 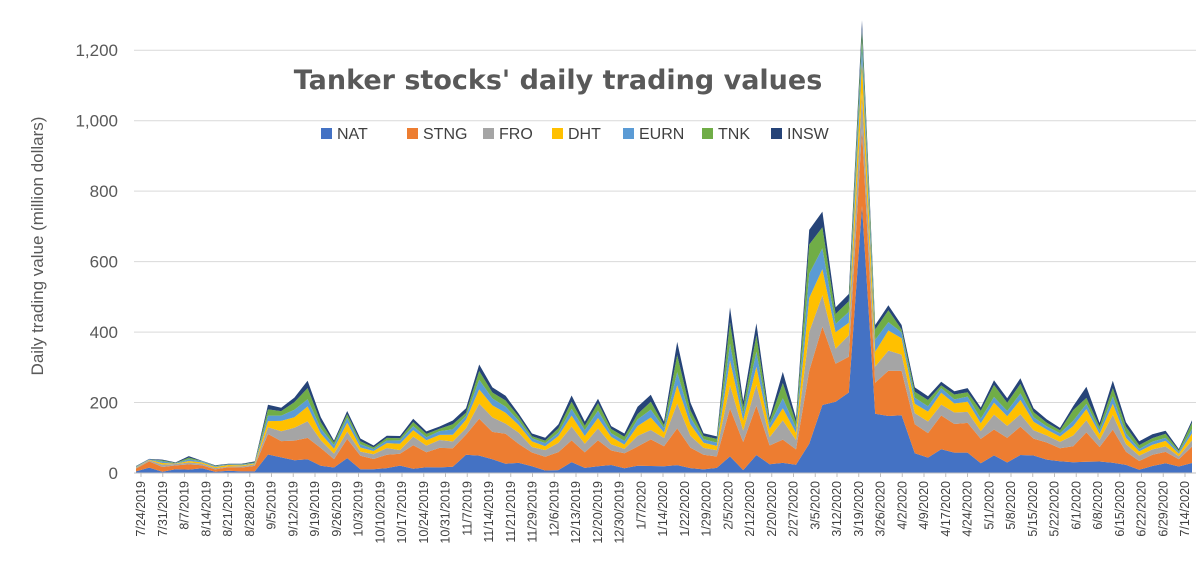 I want to click on x-tick-label: 3/26/2020, so click(x=881, y=509).